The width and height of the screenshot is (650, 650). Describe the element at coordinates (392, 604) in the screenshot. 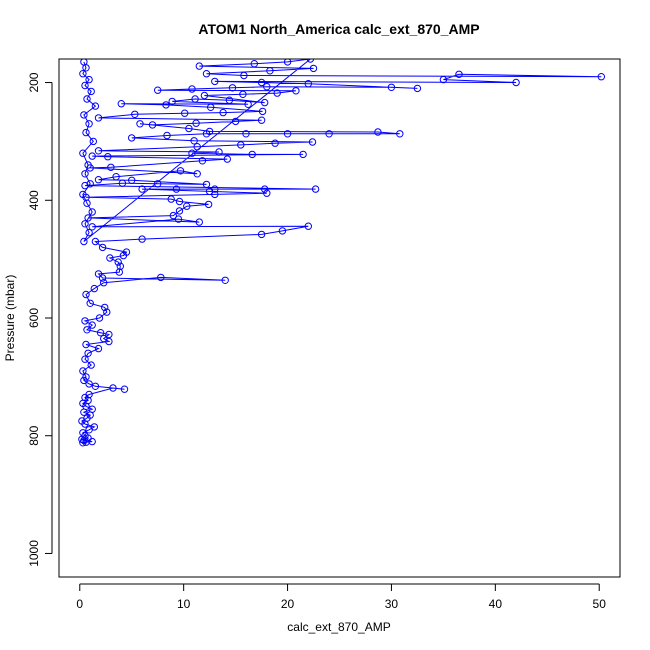

I see `x-tick-label: 30` at that location.